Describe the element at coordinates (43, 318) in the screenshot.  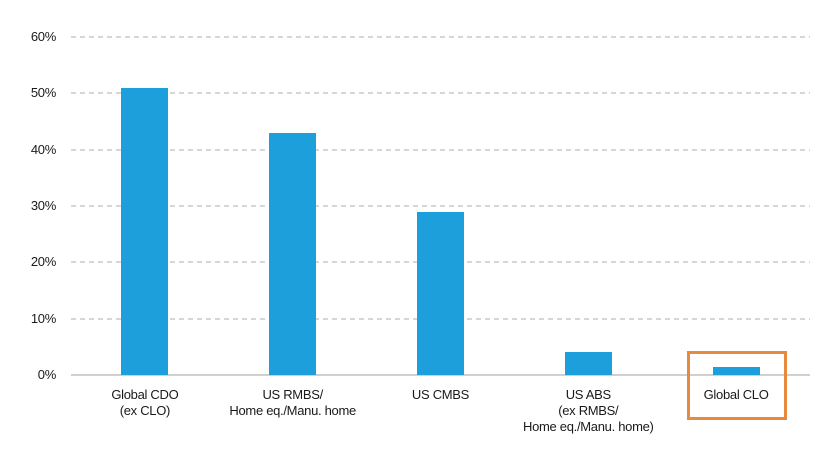
I see `y-axis-tick-label: 10%` at that location.